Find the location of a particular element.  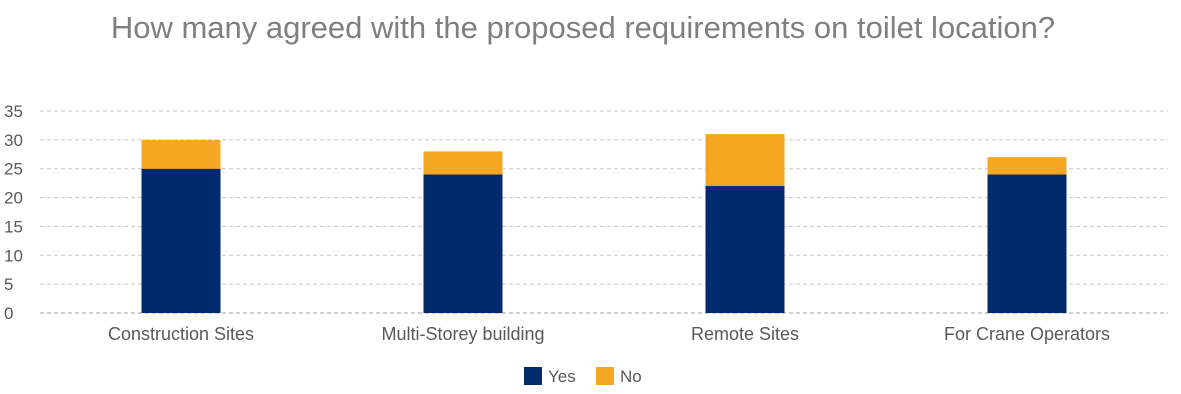

y-tick-label: 30 is located at coordinates (13, 140).